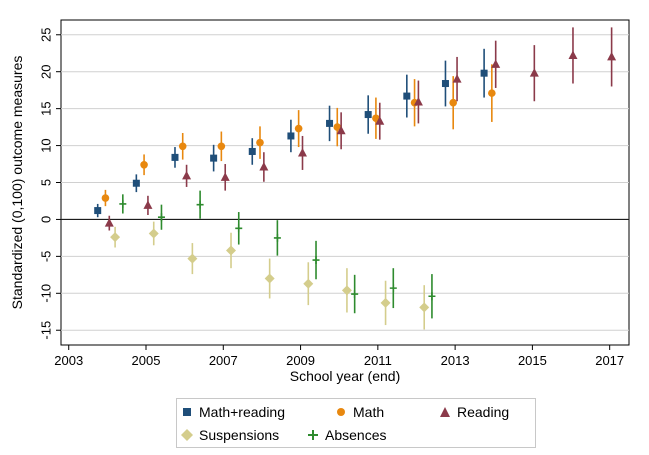 The width and height of the screenshot is (649, 455). Describe the element at coordinates (68, 360) in the screenshot. I see `x-tick-label: 2003` at that location.